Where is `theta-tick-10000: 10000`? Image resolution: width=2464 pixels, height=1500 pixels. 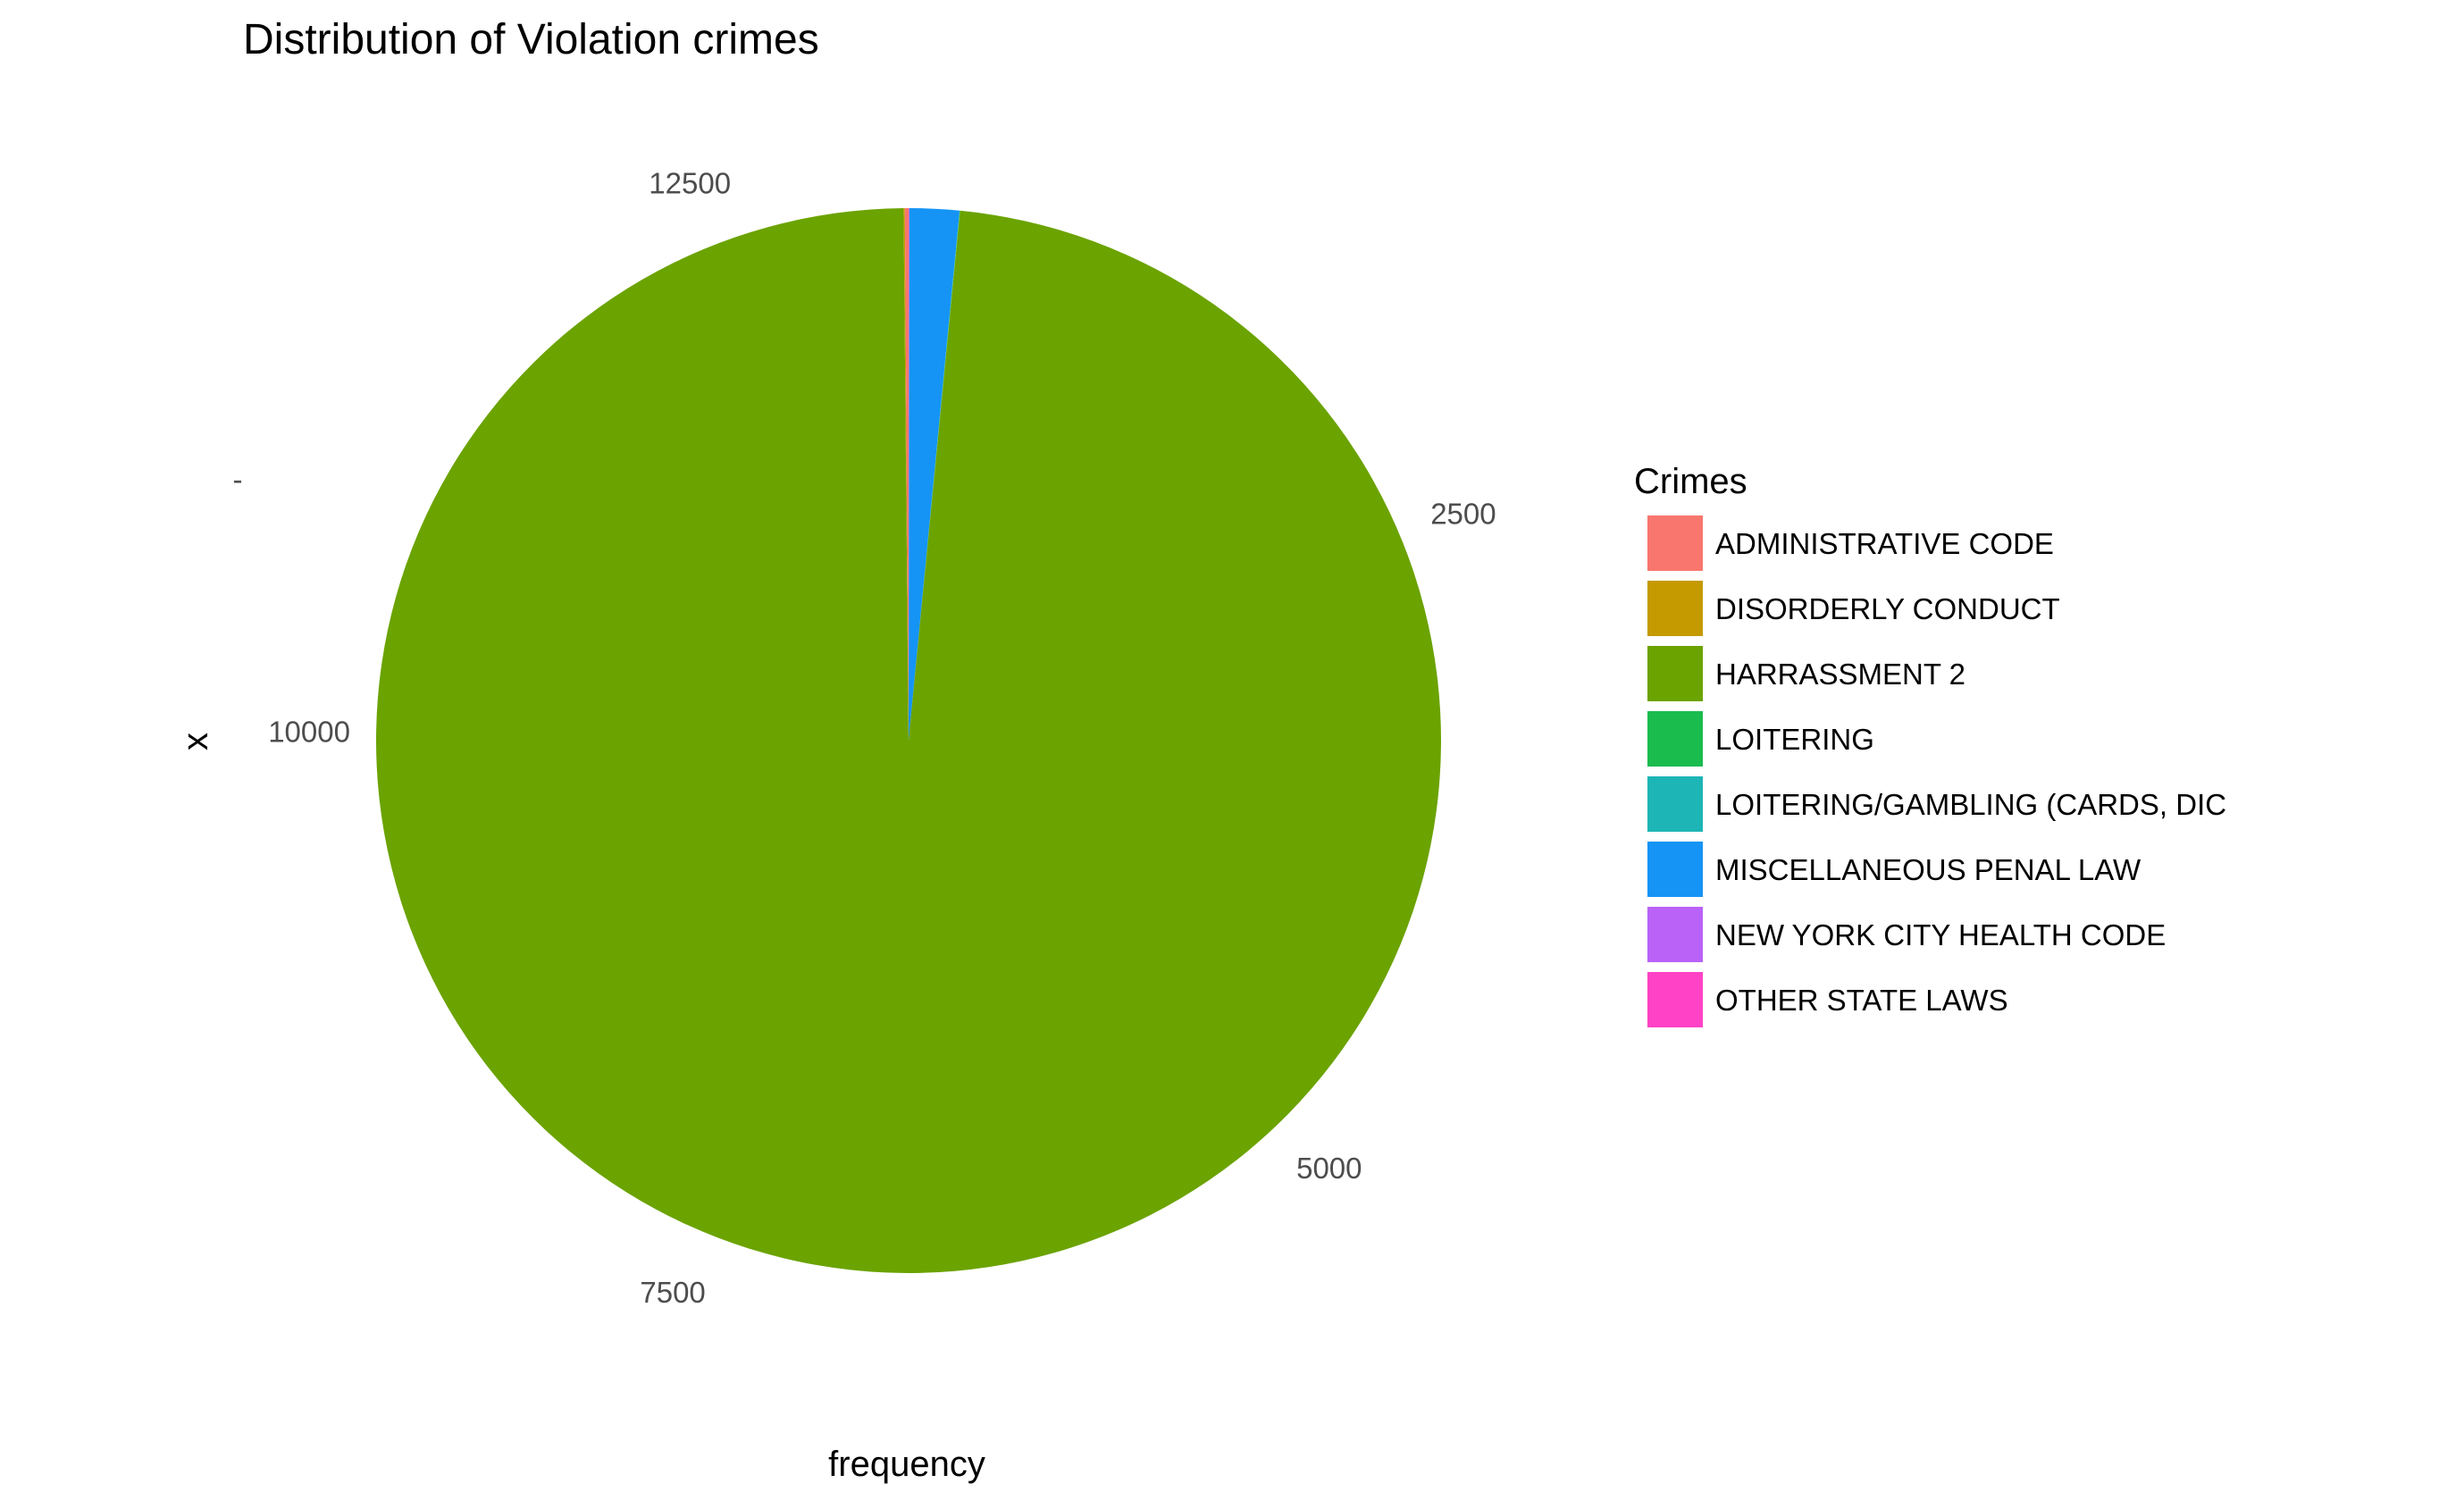 theta-tick-10000: 10000 is located at coordinates (309, 732).